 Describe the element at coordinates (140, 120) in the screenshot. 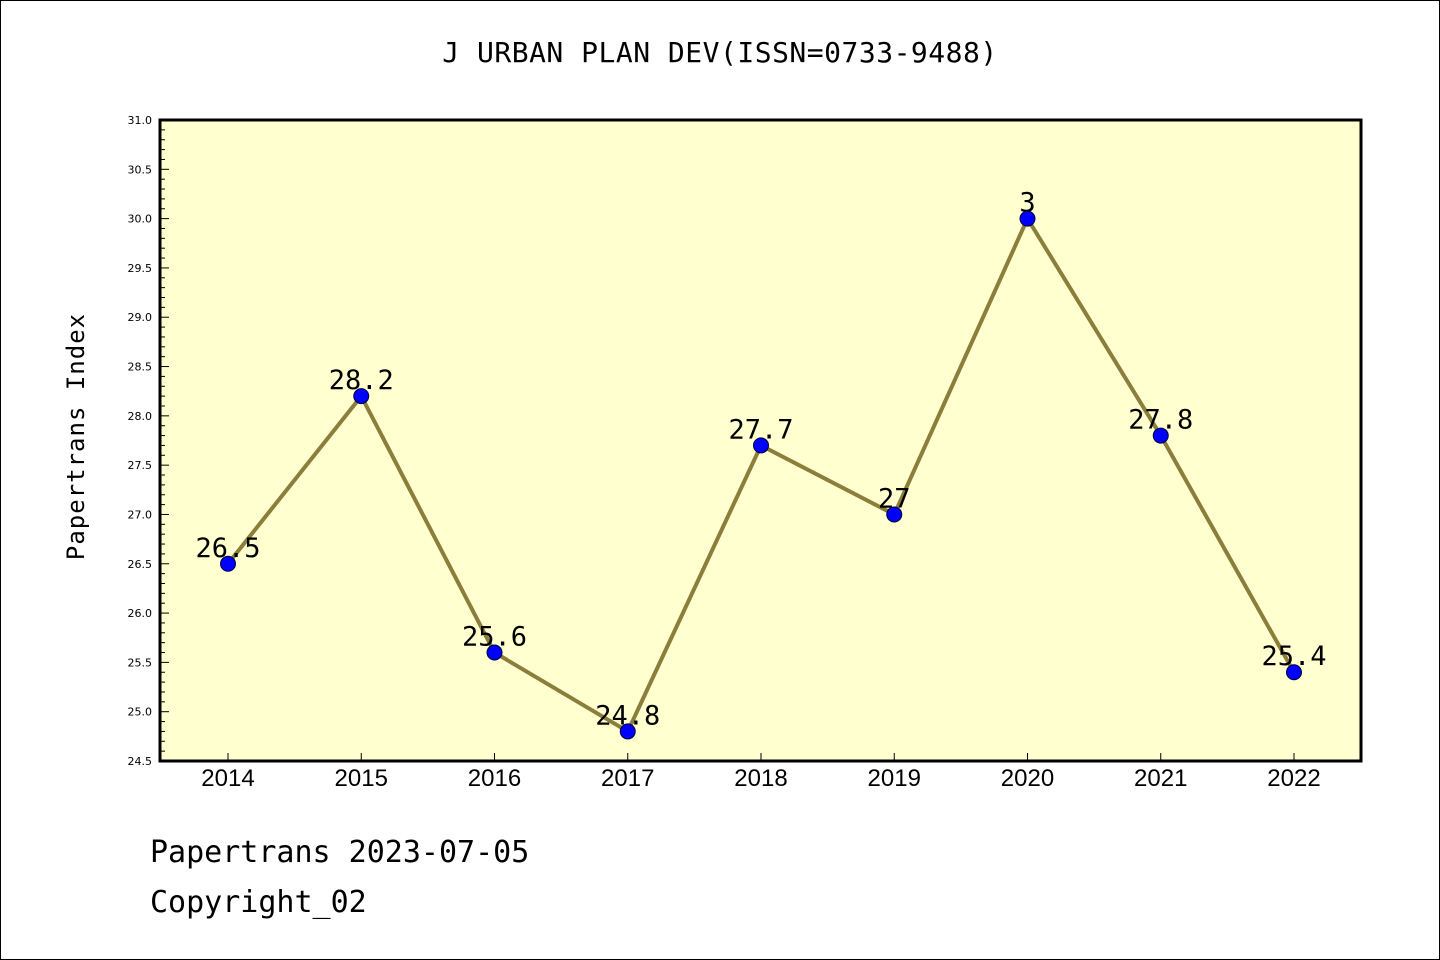

I see `y-tick-label: 31.0` at that location.